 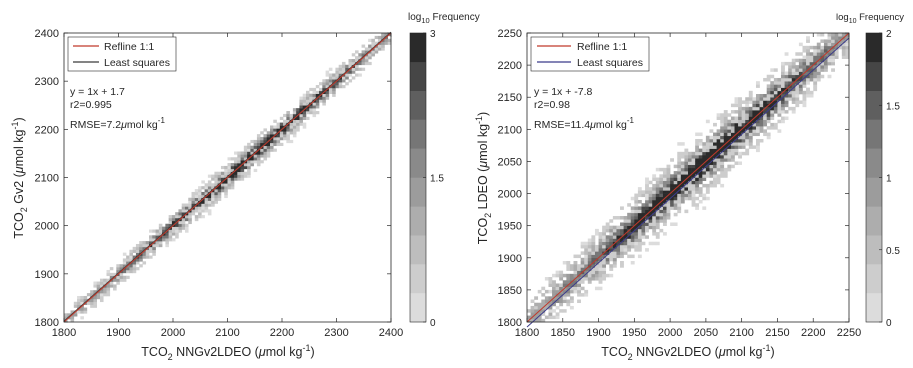 What do you see at coordinates (19, 177) in the screenshot?
I see `y-axis-label: TCO2 Gv2 (μmol kg-1)` at bounding box center [19, 177].